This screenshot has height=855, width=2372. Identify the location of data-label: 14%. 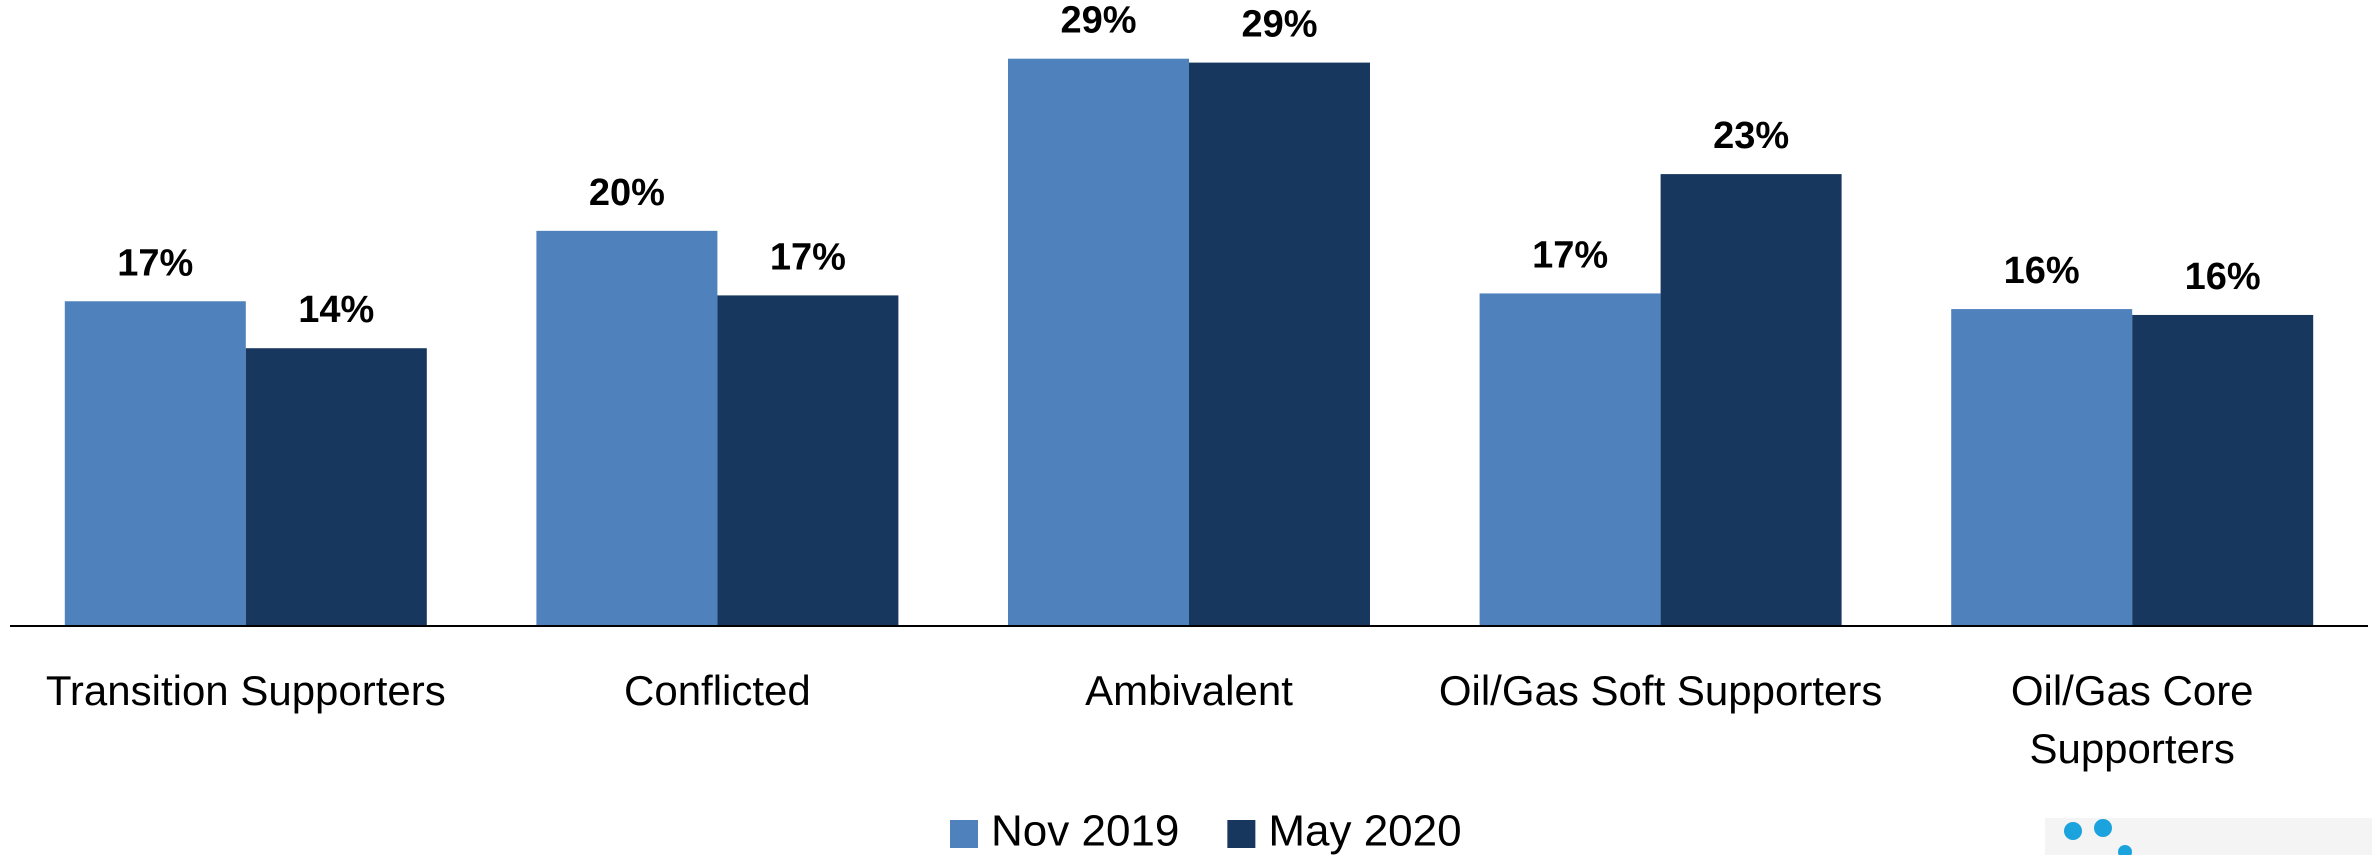
(336, 310).